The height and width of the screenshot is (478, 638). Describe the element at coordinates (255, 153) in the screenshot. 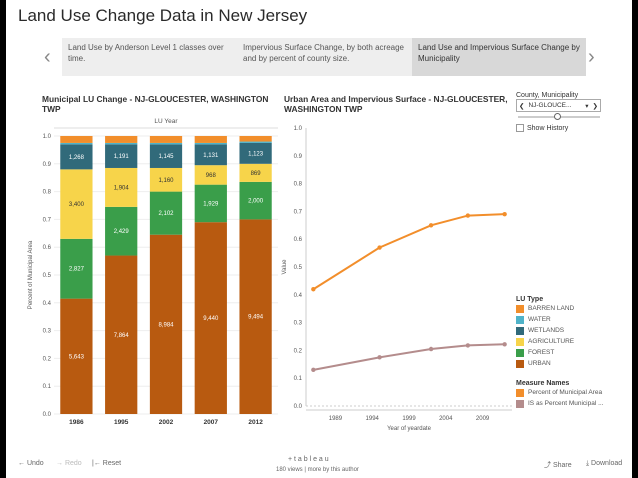

I see `bar-wetlands-2012` at that location.